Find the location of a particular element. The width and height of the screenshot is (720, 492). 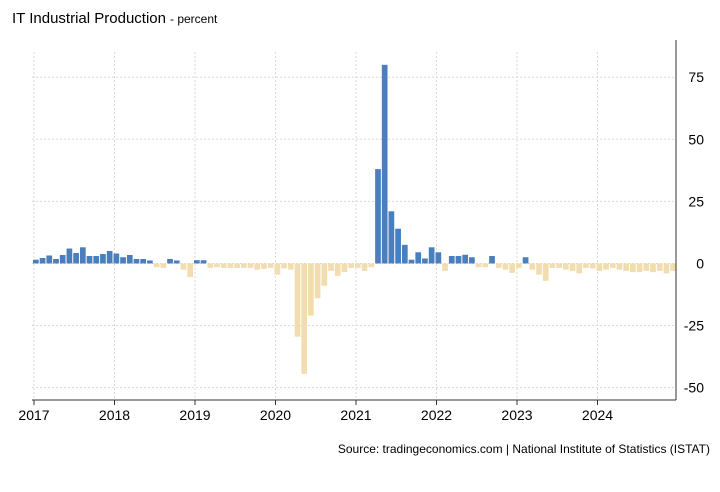

x-tick-label: 2023 is located at coordinates (516, 413).